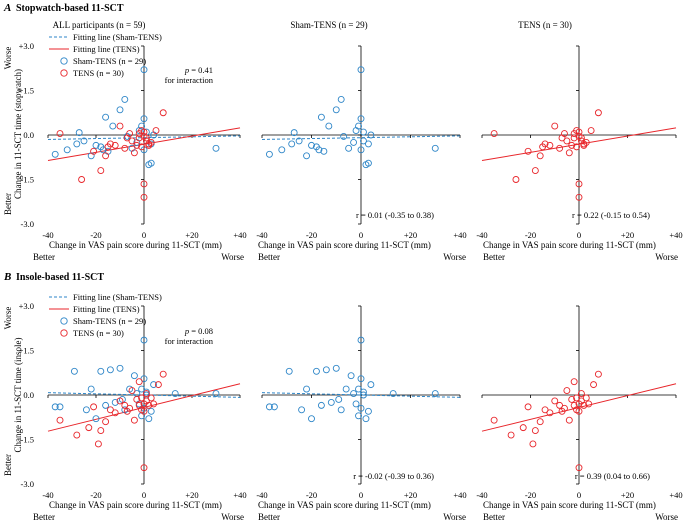  I want to click on panel-a-interaction-p: p = 0.41, so click(198, 70).